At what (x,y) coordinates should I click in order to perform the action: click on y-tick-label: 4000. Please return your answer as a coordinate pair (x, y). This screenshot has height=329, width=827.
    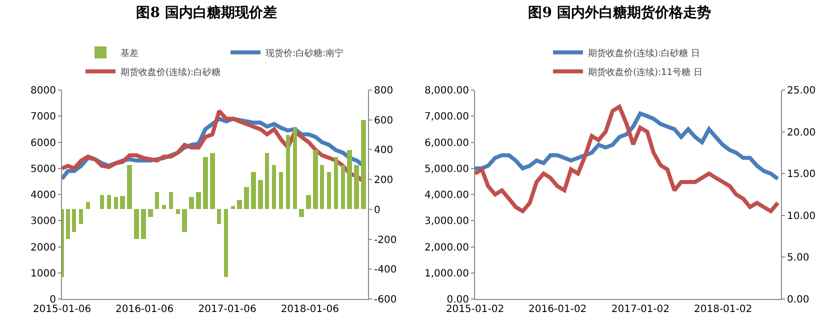
    Looking at the image, I should click on (43, 195).